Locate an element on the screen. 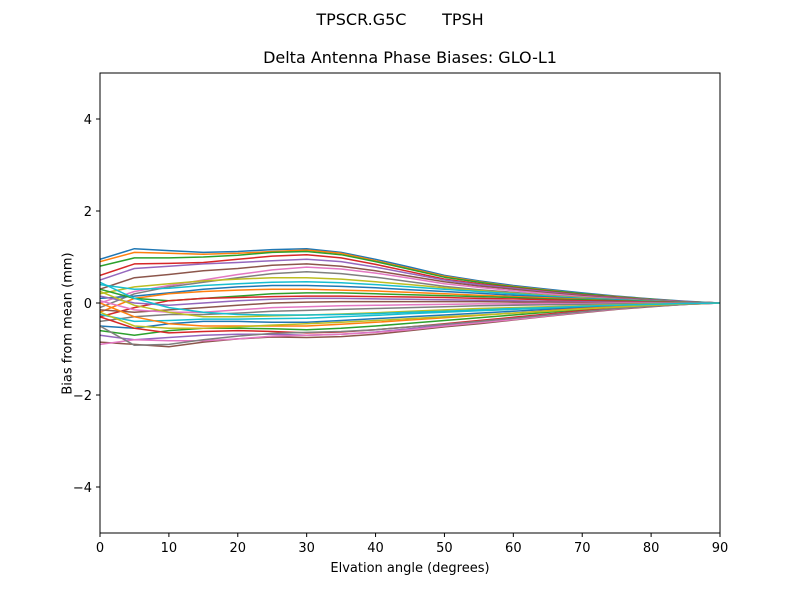 This screenshot has width=800, height=600. x-tick-label: 0 is located at coordinates (100, 548).